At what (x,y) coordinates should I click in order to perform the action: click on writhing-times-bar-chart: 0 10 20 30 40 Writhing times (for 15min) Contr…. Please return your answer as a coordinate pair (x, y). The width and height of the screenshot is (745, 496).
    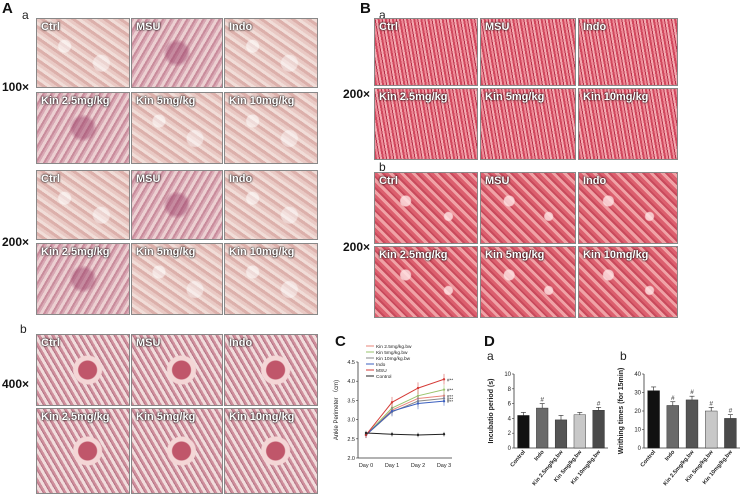
    Looking at the image, I should click on (679, 427).